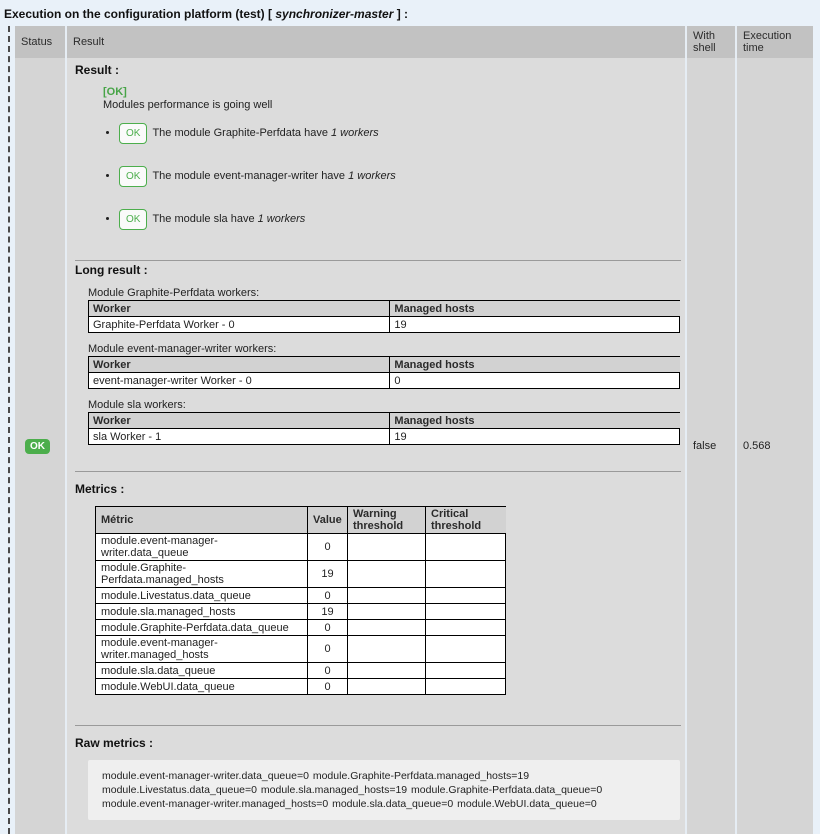  Describe the element at coordinates (205, 219) in the screenshot. I see `result-item-text: The module sla have` at that location.